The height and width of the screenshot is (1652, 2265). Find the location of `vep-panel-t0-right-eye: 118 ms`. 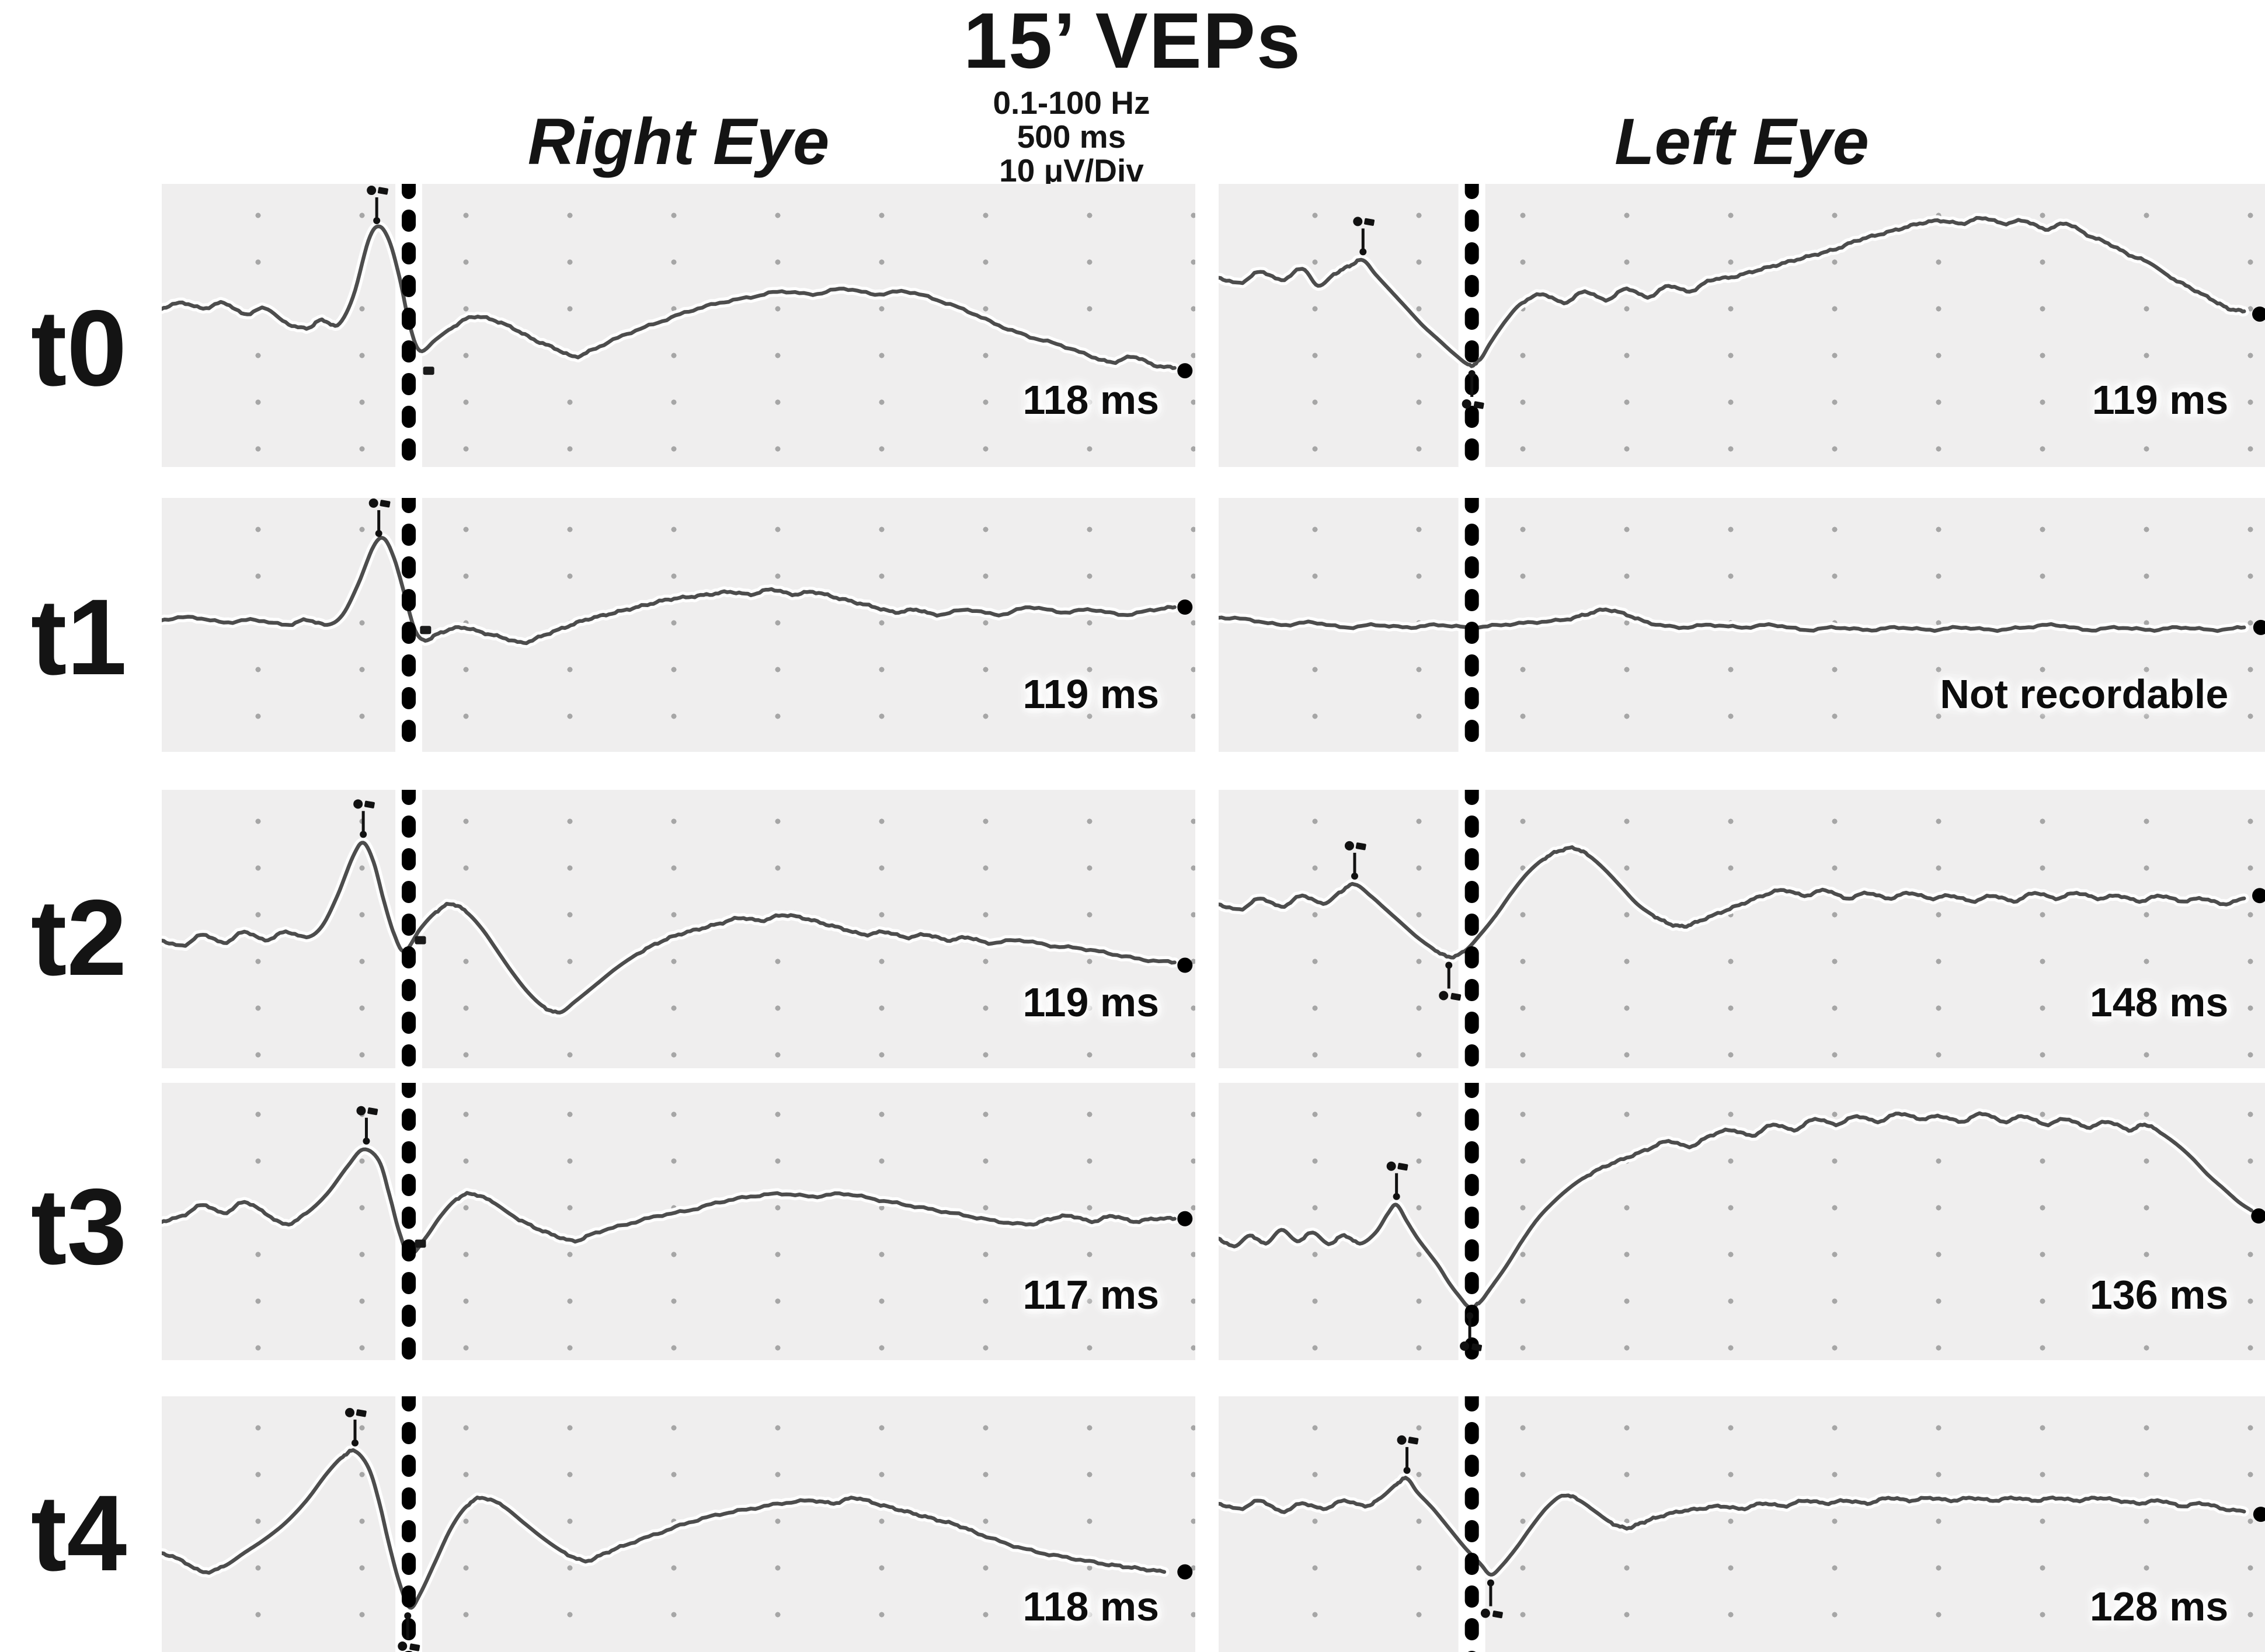

vep-panel-t0-right-eye: 118 ms is located at coordinates (678, 325).